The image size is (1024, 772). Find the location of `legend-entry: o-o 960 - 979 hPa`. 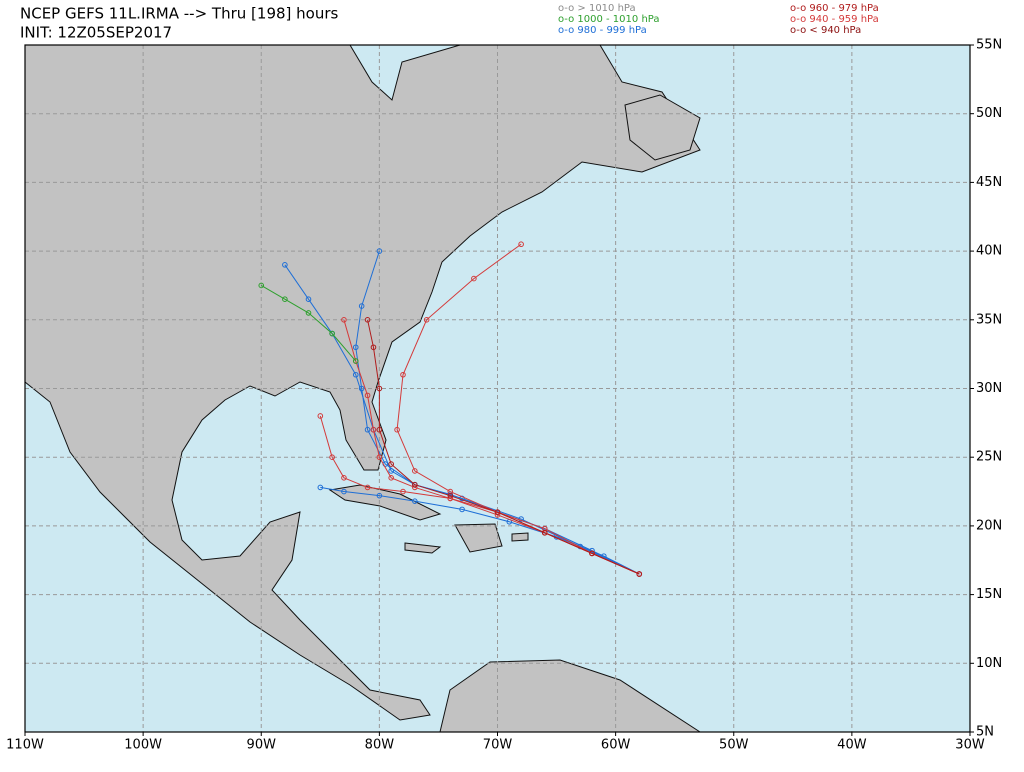

legend-entry: o-o 960 - 979 hPa is located at coordinates (834, 8).